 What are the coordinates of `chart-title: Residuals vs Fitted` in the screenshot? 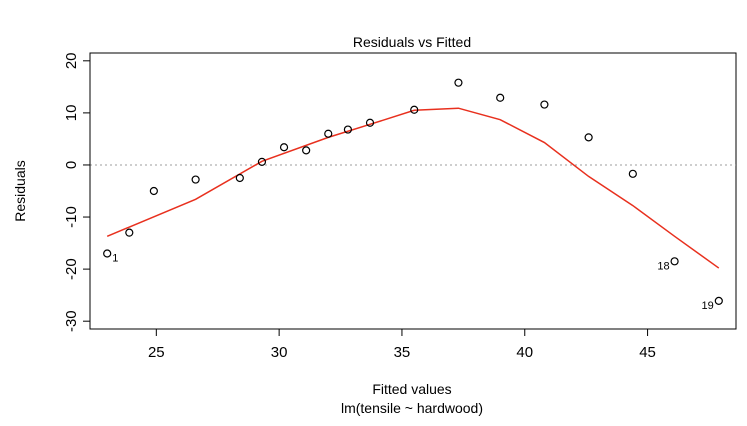 It's located at (412, 42).